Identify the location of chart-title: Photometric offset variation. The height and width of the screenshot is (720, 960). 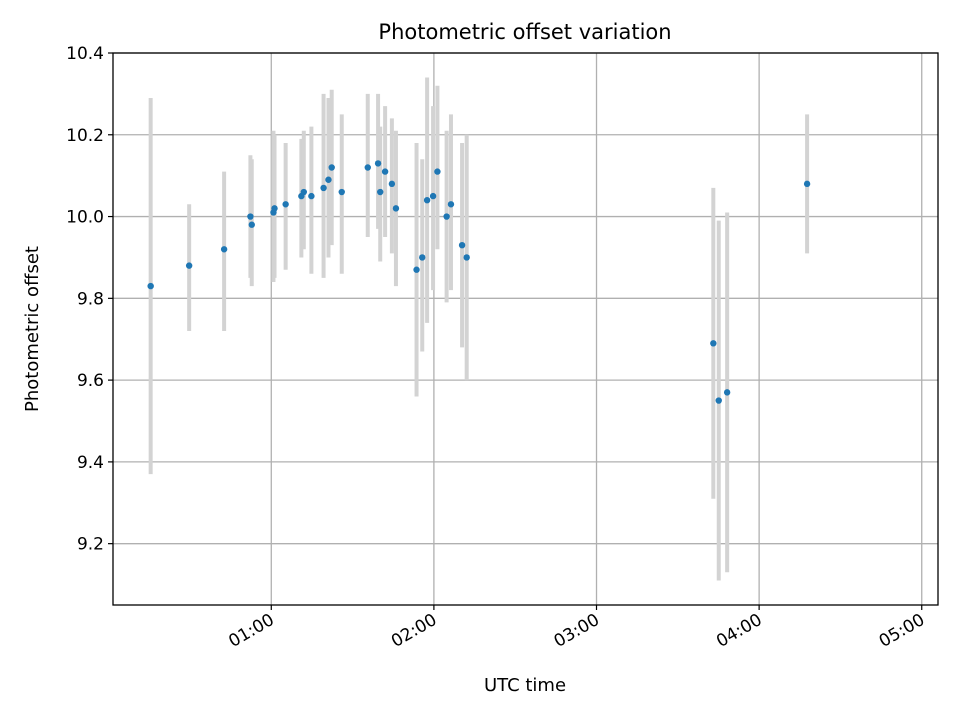
(524, 32).